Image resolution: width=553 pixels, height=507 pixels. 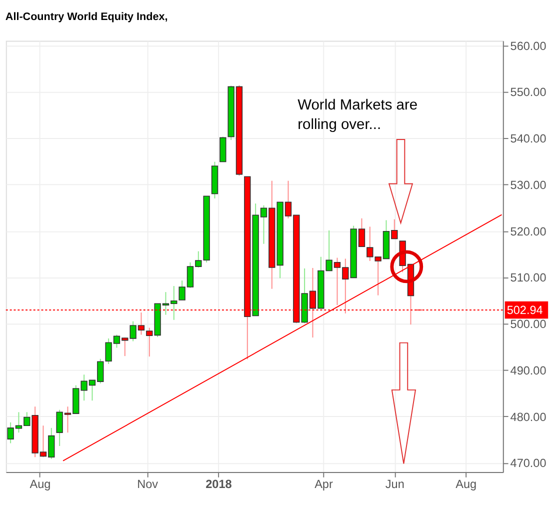 What do you see at coordinates (528, 231) in the screenshot?
I see `y-tick-label: 520.00` at bounding box center [528, 231].